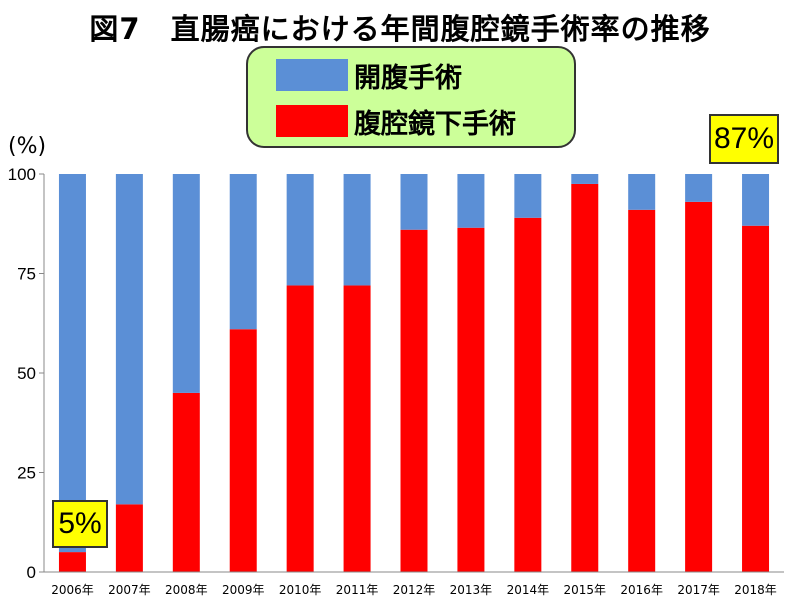 The image size is (800, 616). I want to click on x-tick-label: 2009年, so click(243, 590).